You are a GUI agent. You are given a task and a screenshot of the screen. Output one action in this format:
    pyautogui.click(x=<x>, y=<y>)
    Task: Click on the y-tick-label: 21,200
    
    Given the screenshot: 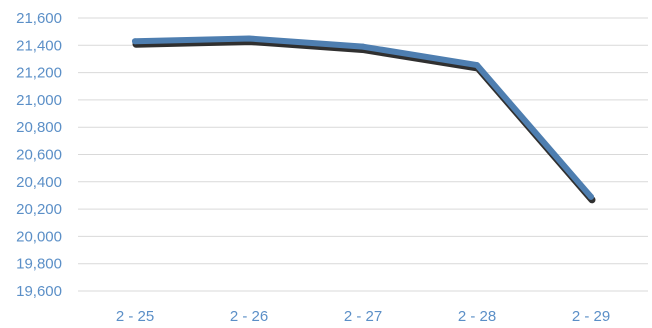 What is the action you would take?
    pyautogui.click(x=39, y=73)
    